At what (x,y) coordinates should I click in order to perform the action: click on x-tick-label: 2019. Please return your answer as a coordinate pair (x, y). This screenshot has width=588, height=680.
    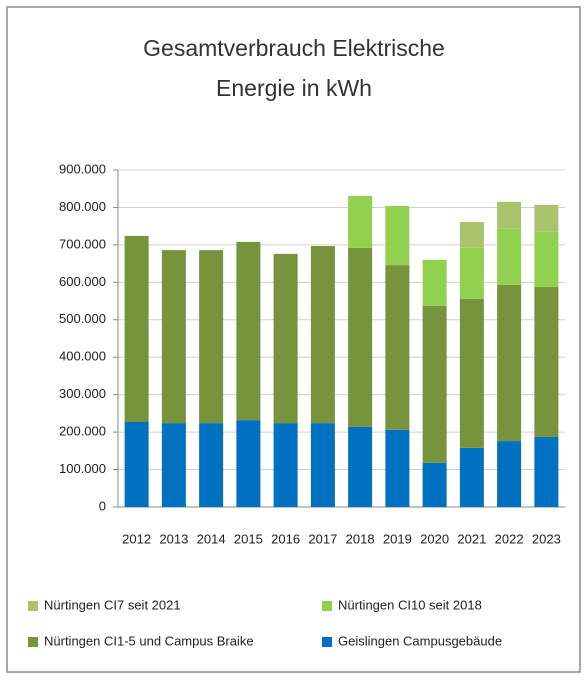
    Looking at the image, I should click on (397, 538).